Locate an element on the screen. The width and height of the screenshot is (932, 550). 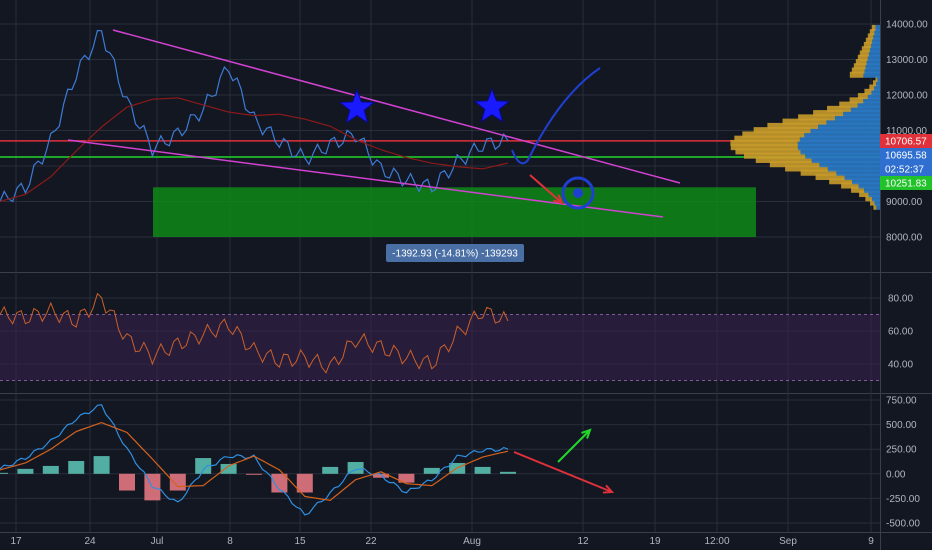
signal-line is located at coordinates (254, 461).